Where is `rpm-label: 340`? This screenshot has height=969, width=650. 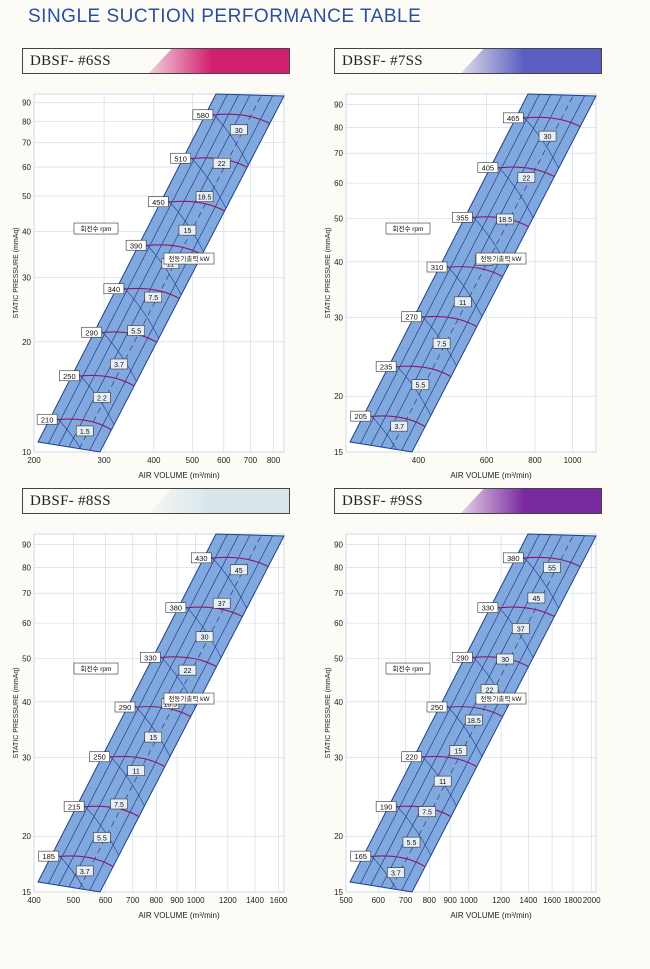
rpm-label: 340 is located at coordinates (114, 289).